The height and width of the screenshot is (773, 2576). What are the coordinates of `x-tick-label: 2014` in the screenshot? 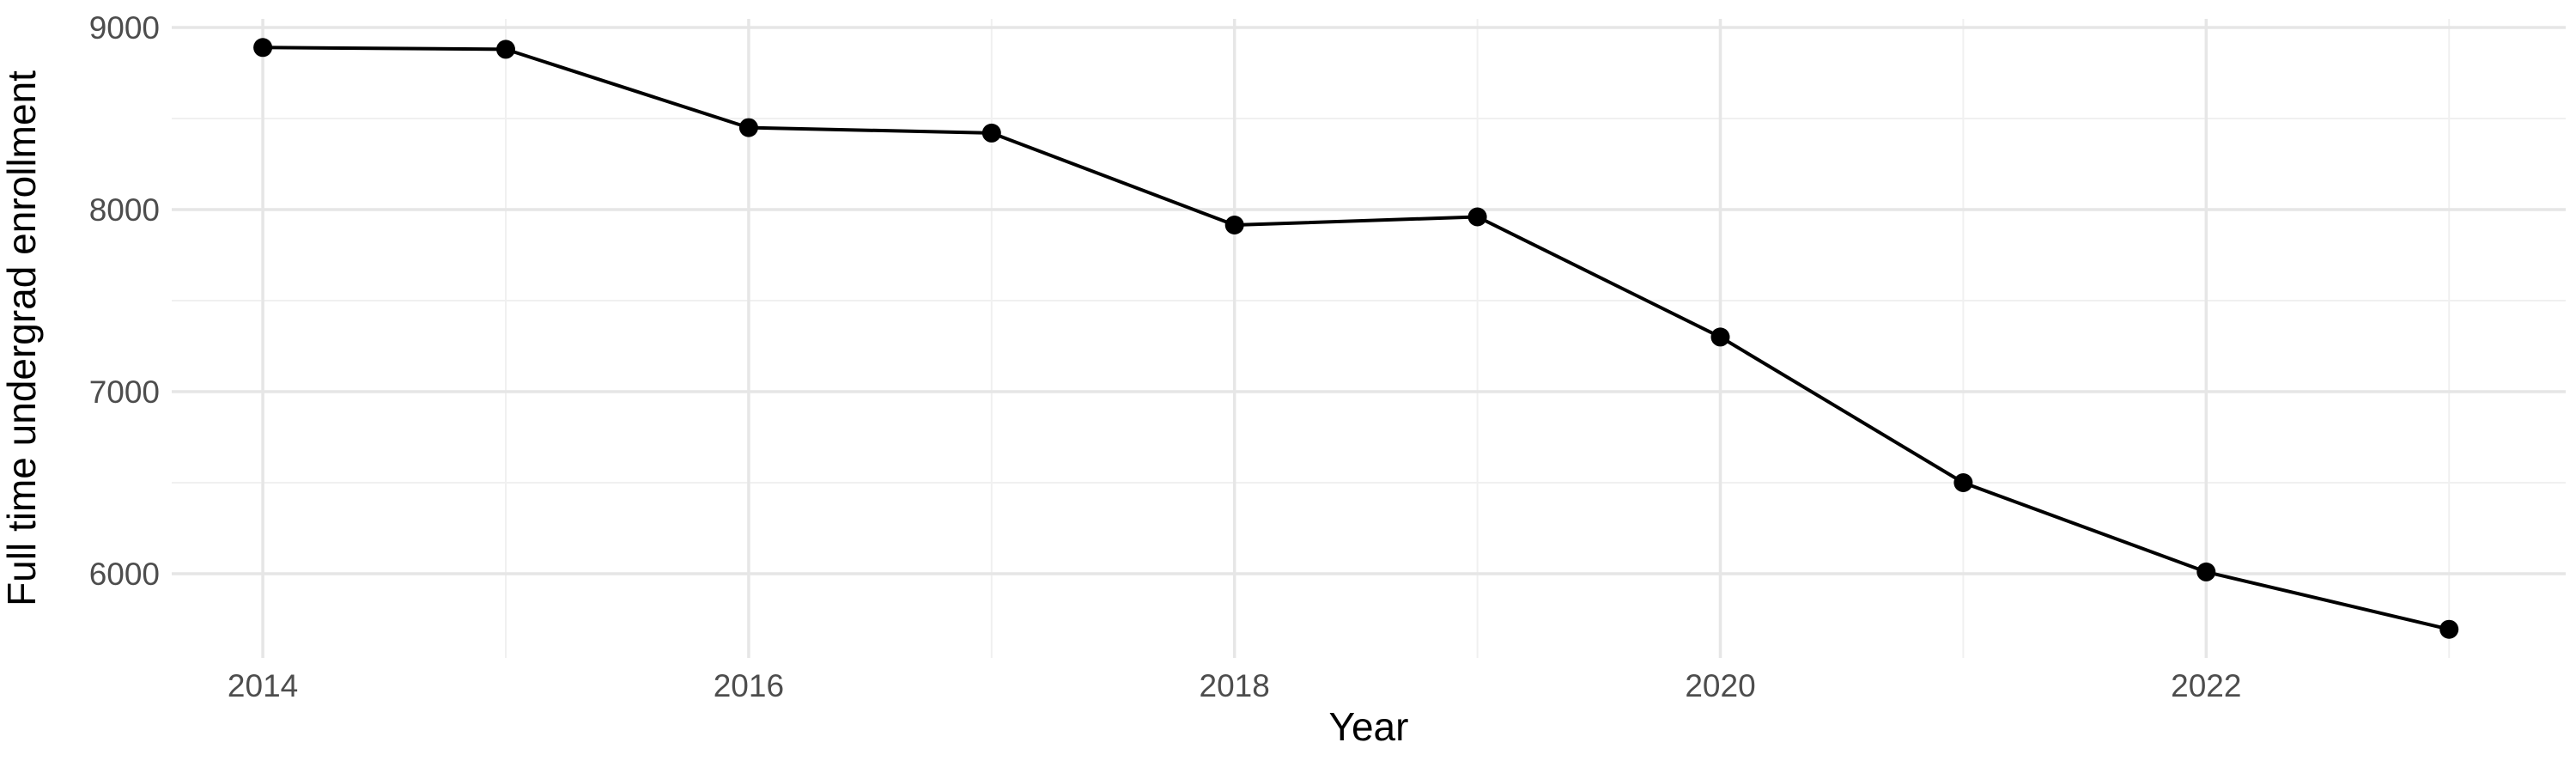 It's located at (263, 685).